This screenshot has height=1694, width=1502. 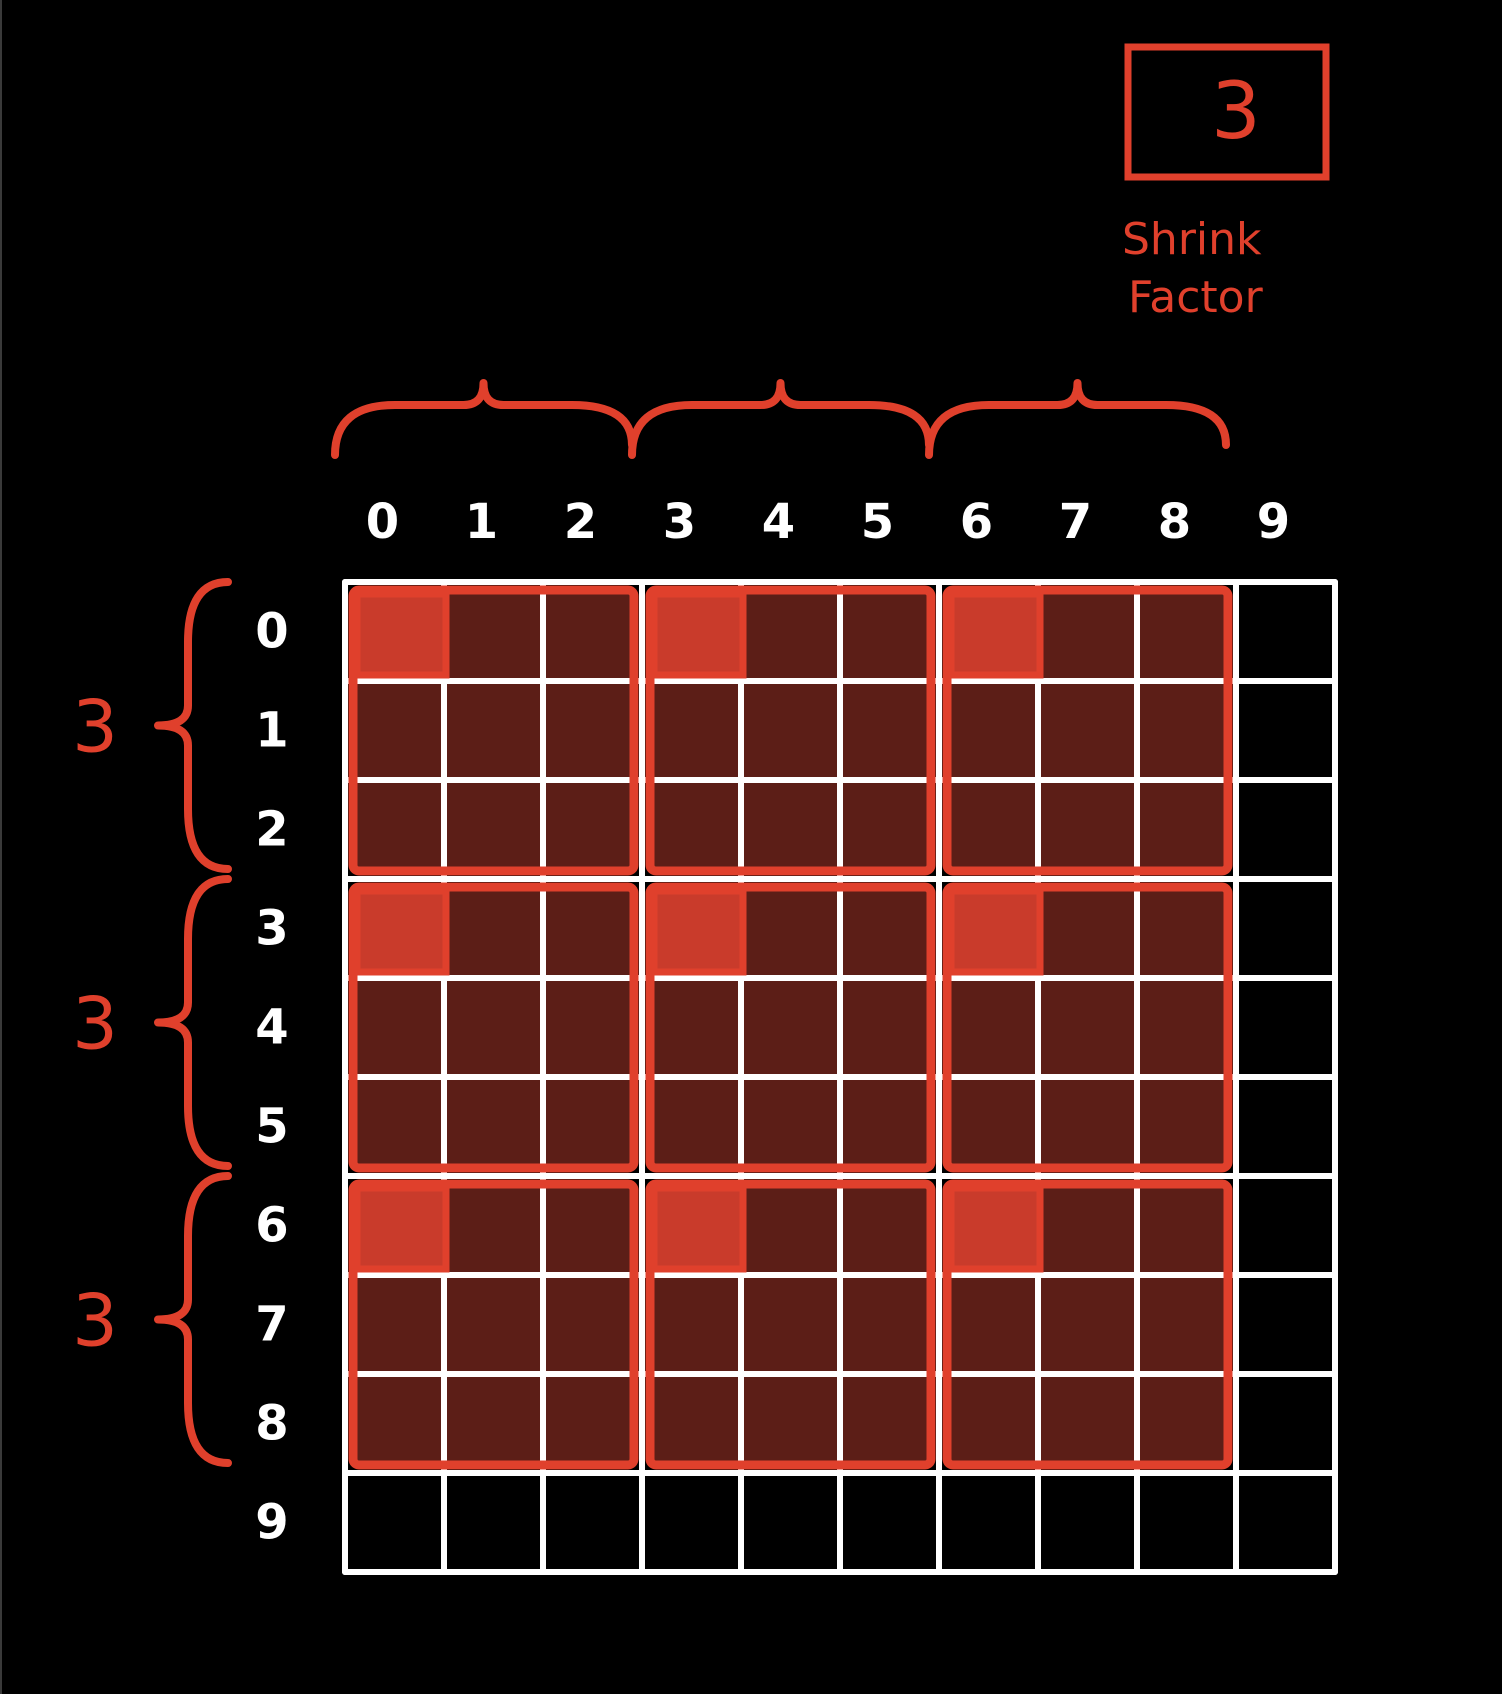 I want to click on row-label: 3, so click(x=271, y=929).